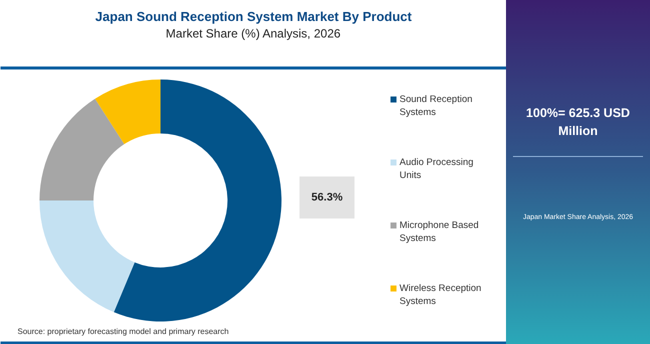  What do you see at coordinates (437, 169) in the screenshot?
I see `legend-label: Audio Processing Units` at bounding box center [437, 169].